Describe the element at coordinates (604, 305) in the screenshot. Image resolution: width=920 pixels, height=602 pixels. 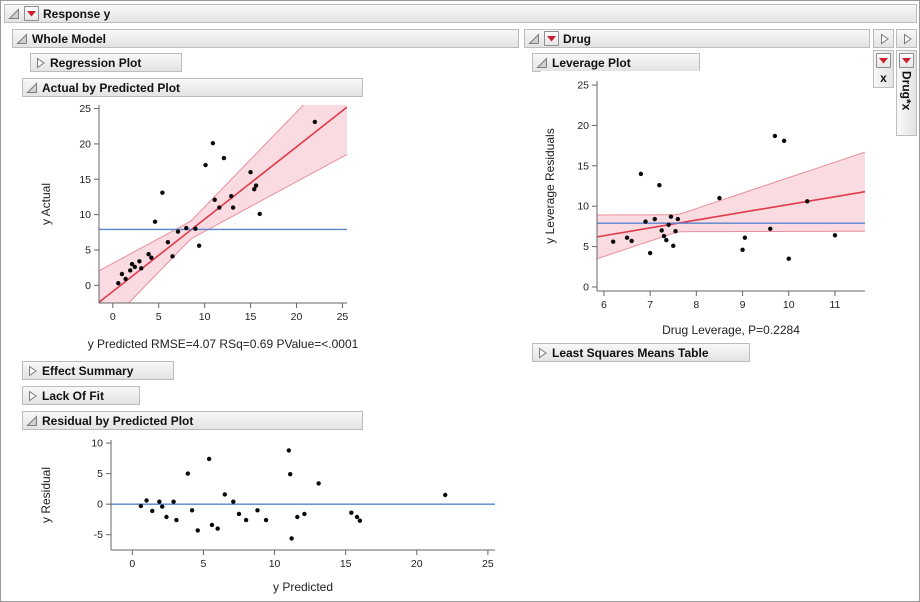
I see `svg-text: 6` at that location.